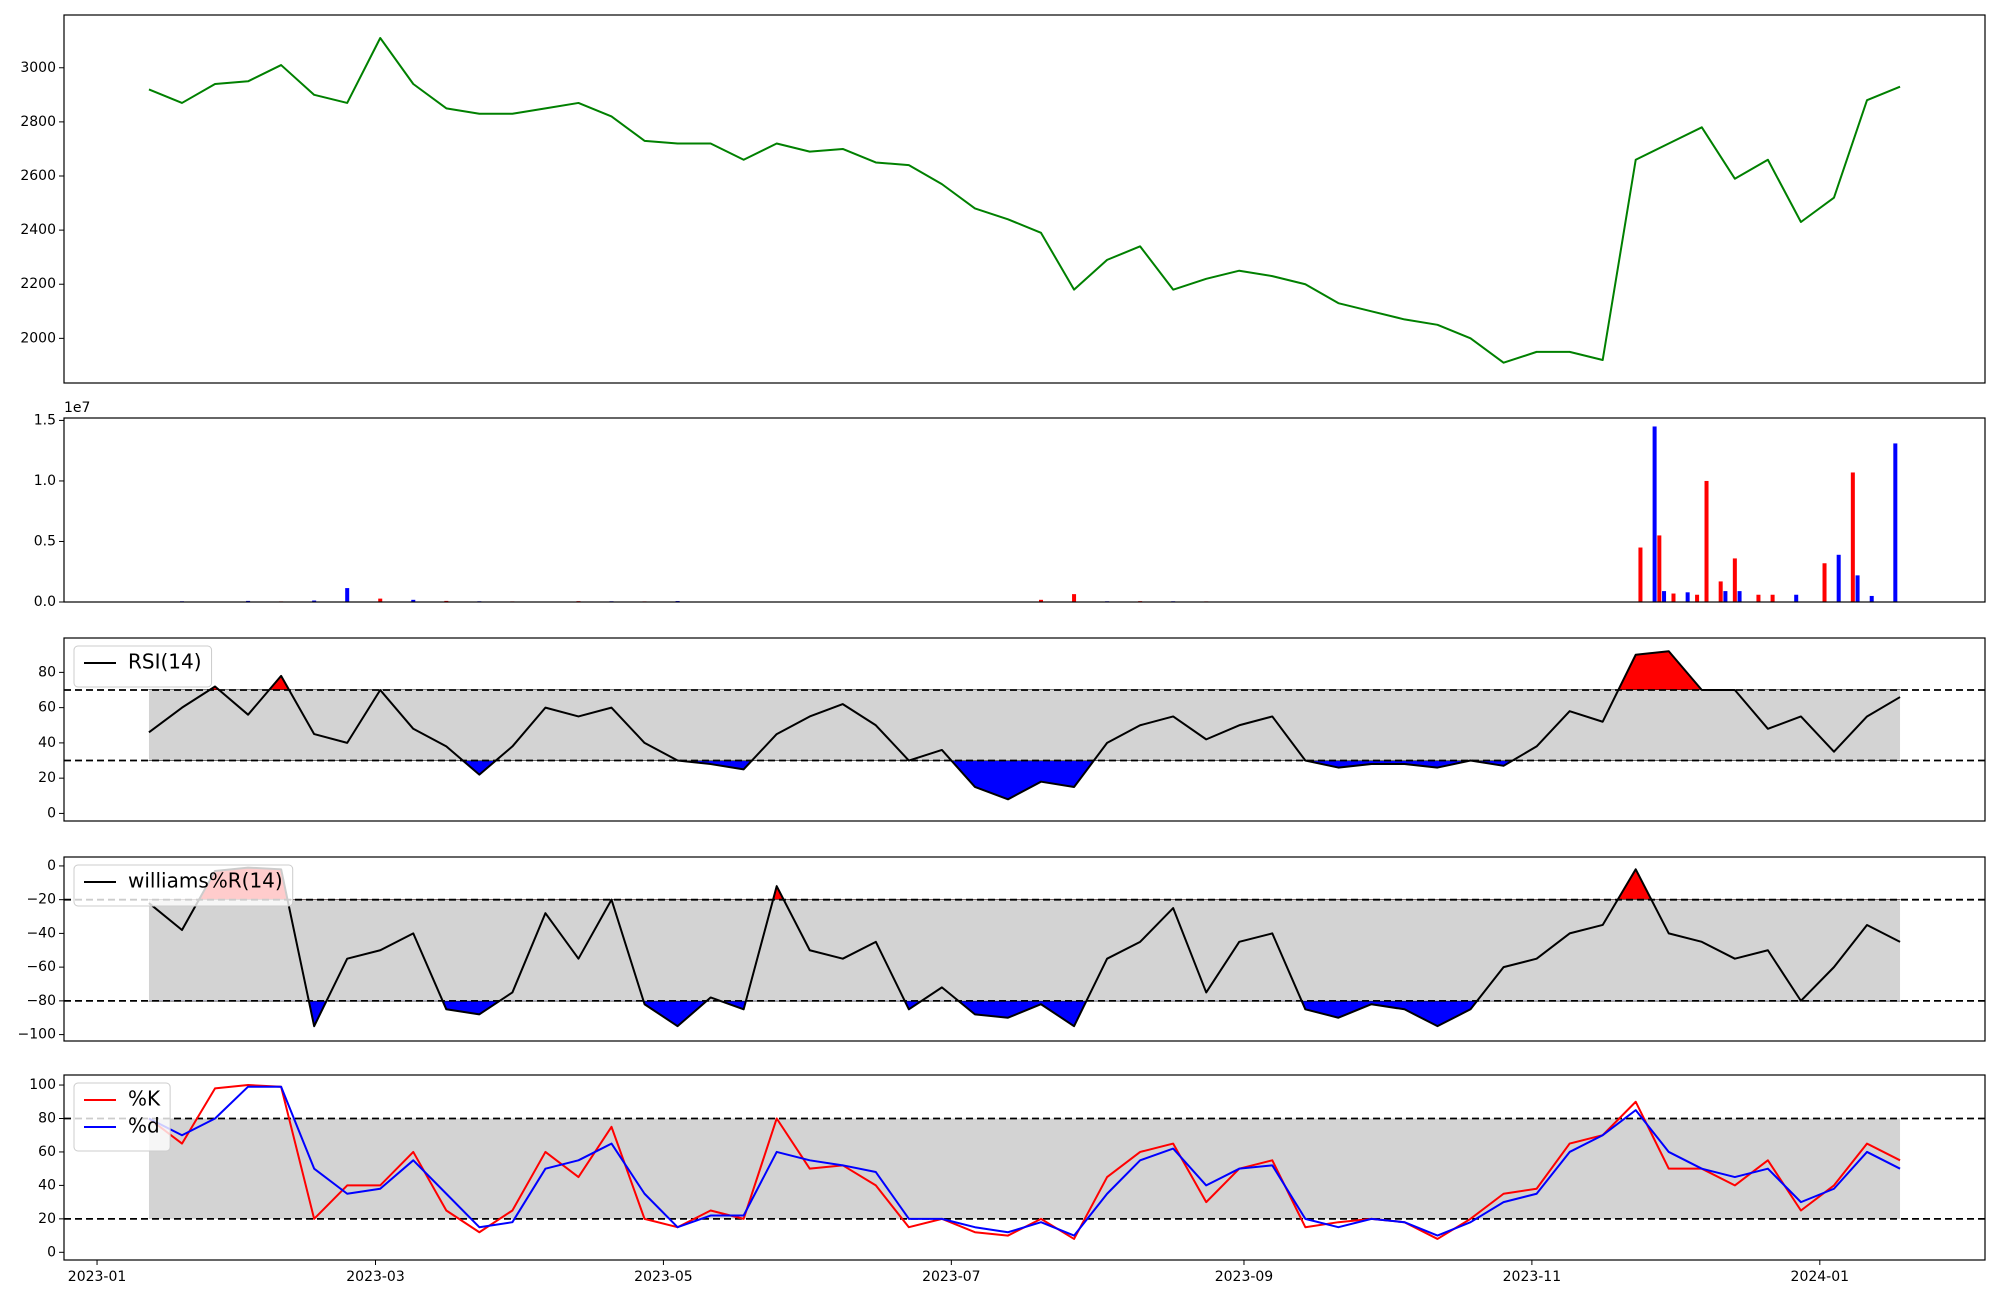 The image size is (2000, 1304). What do you see at coordinates (45, 602) in the screenshot?
I see `y-tick-label: 0.0` at bounding box center [45, 602].